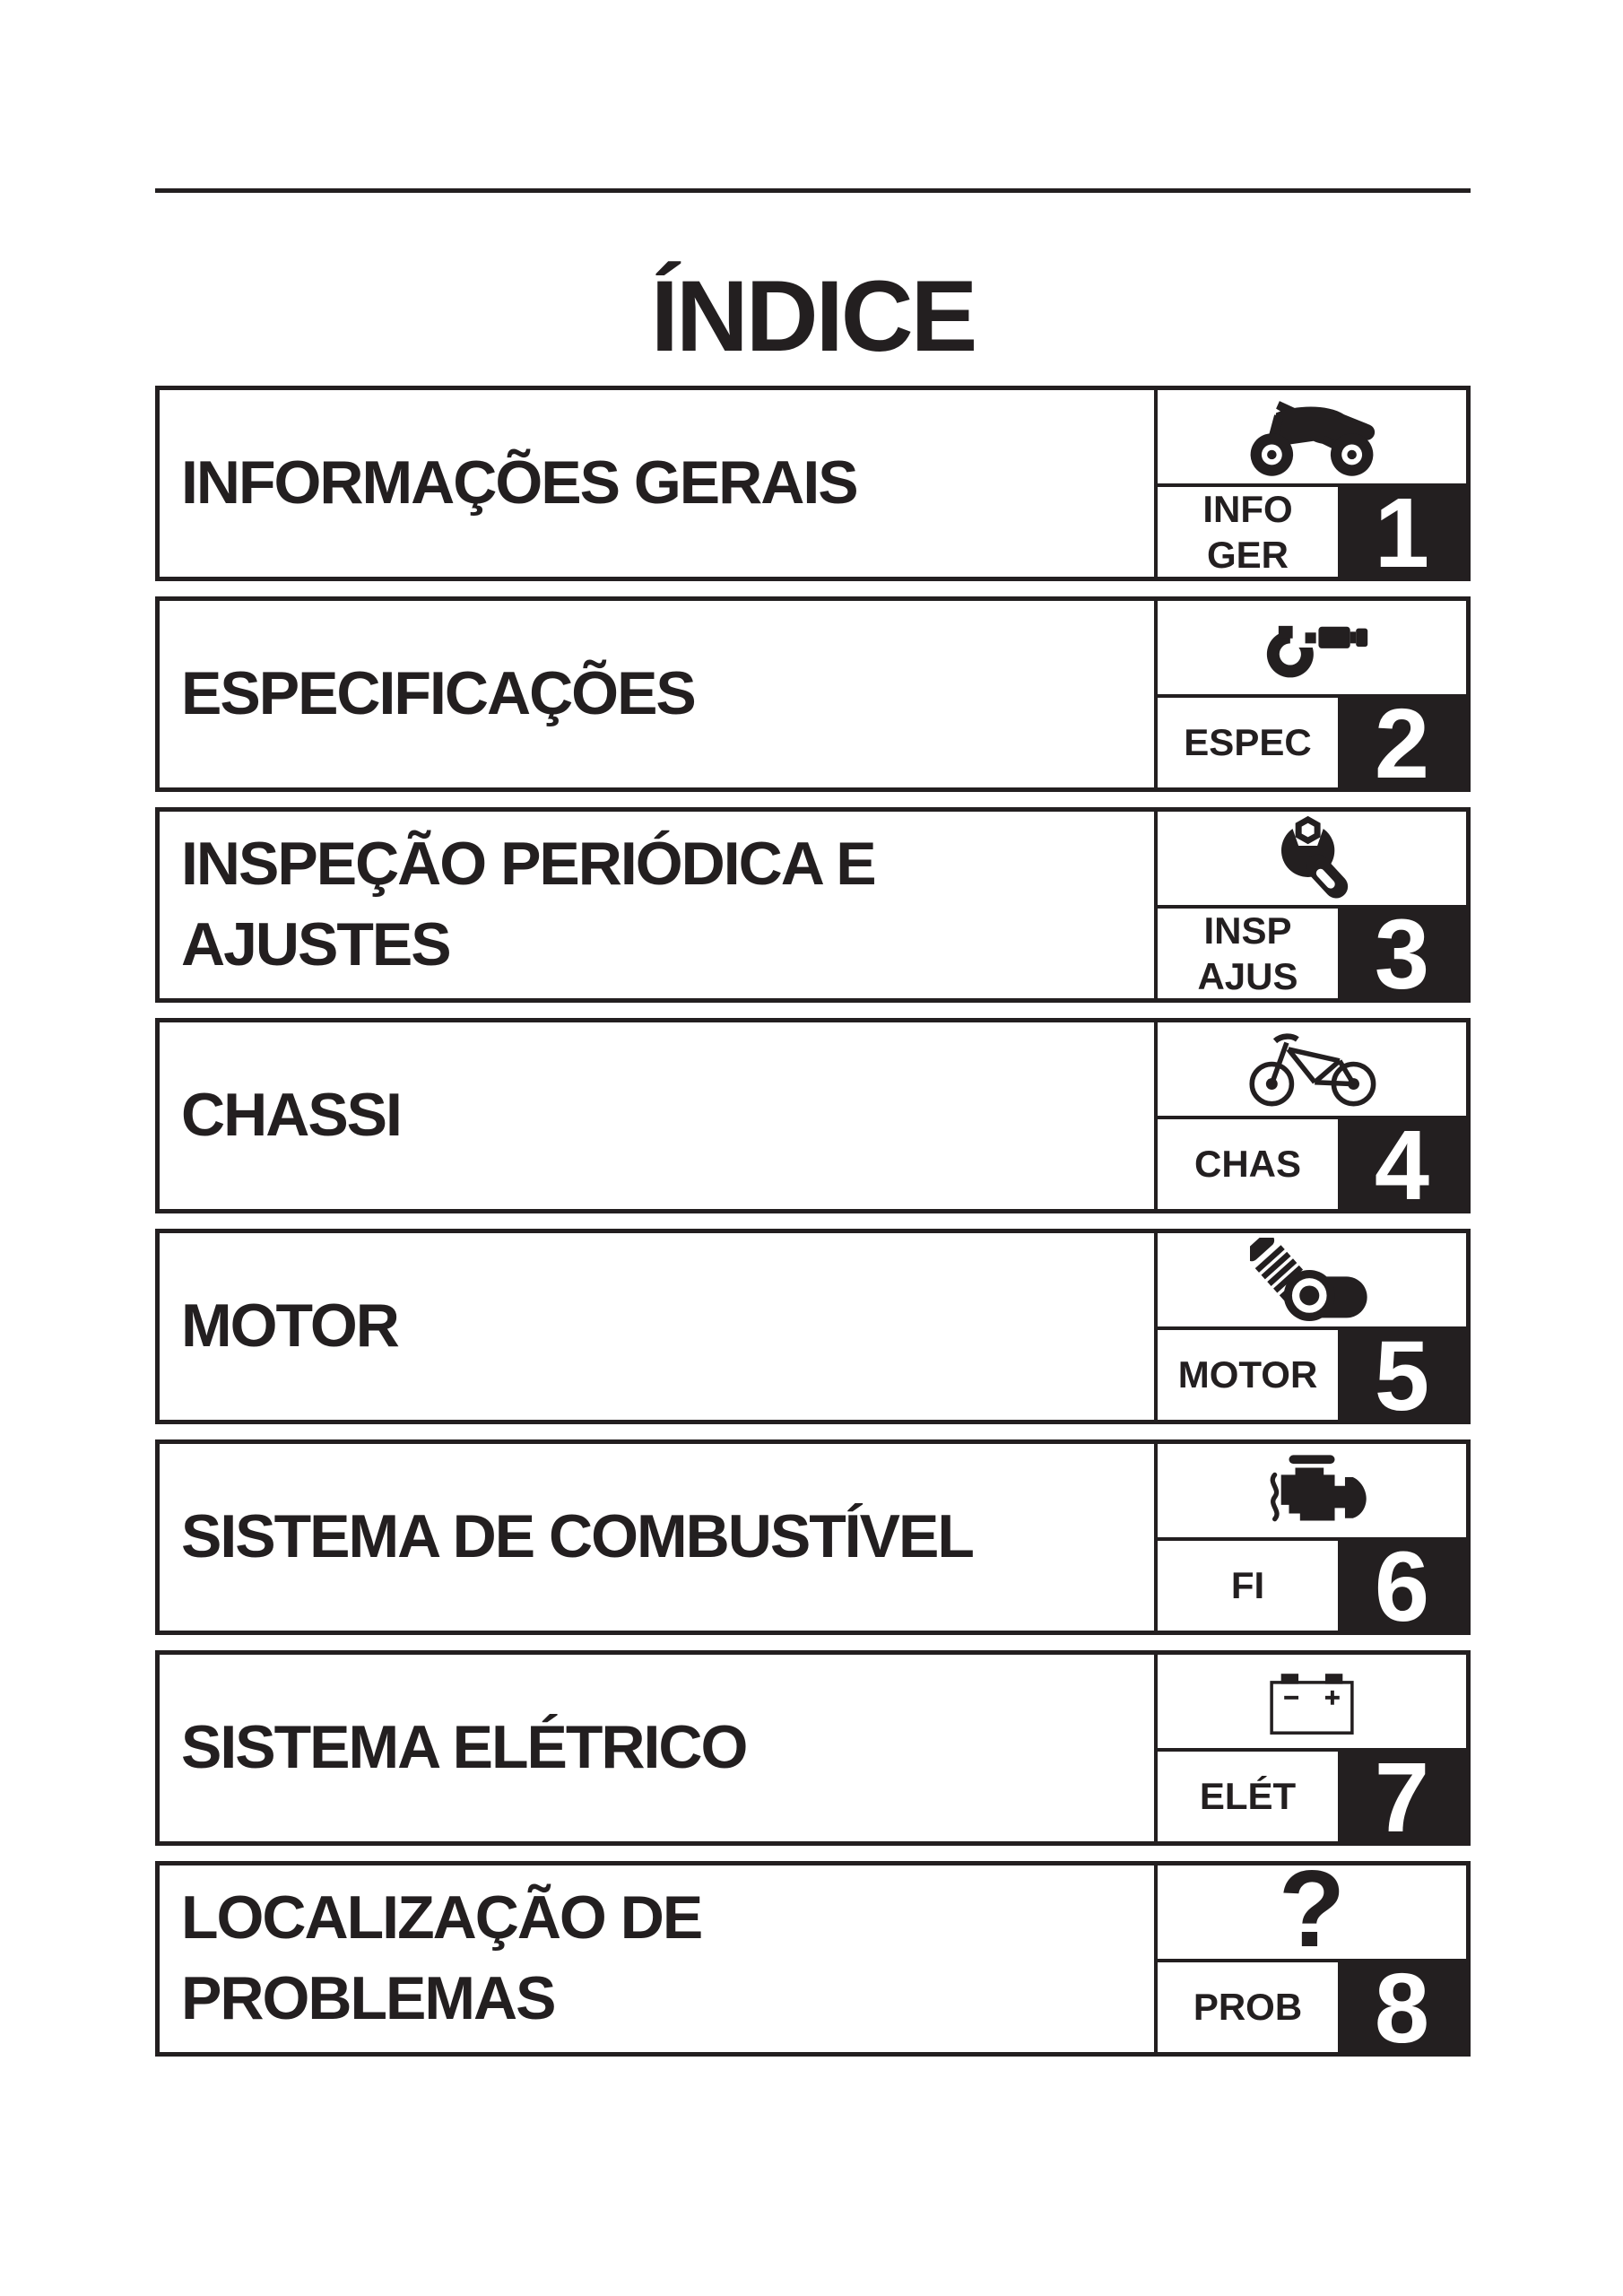 This screenshot has height=2296, width=1623. I want to click on chapter-number-box: 4, so click(1402, 1166).